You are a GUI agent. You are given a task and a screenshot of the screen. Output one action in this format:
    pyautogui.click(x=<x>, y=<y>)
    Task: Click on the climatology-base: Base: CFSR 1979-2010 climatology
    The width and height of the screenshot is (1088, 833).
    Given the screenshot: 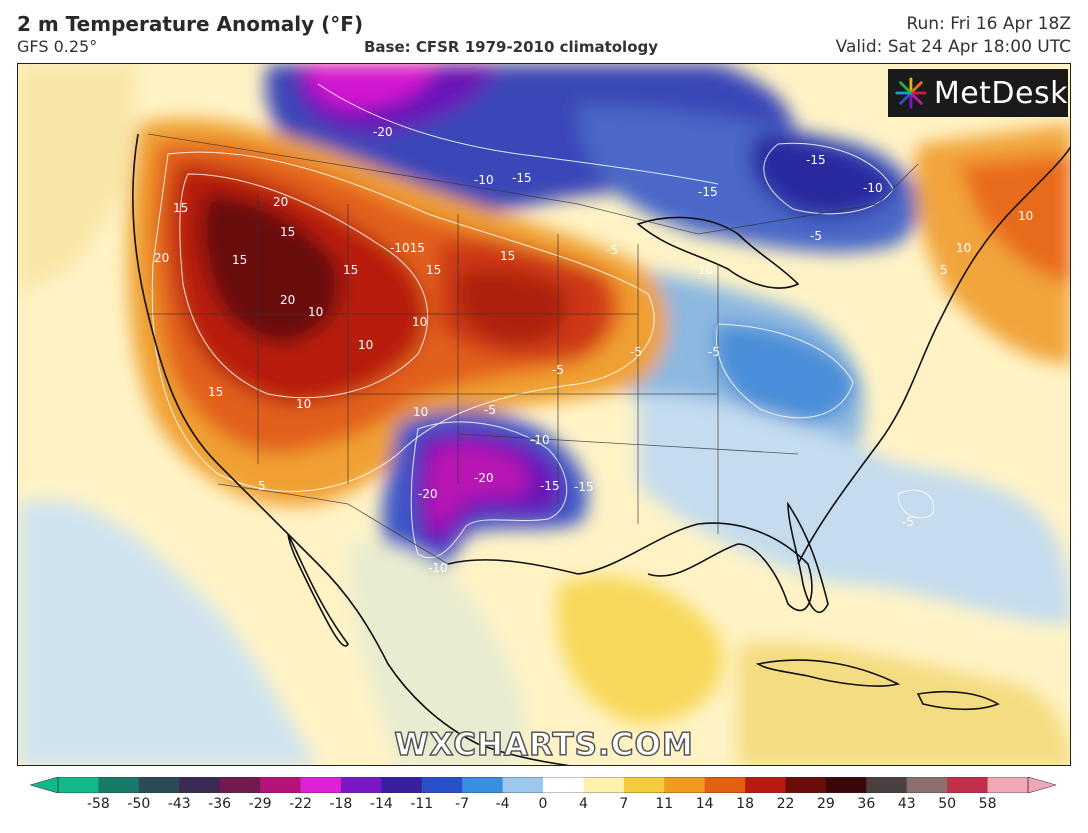 What is the action you would take?
    pyautogui.click(x=511, y=47)
    